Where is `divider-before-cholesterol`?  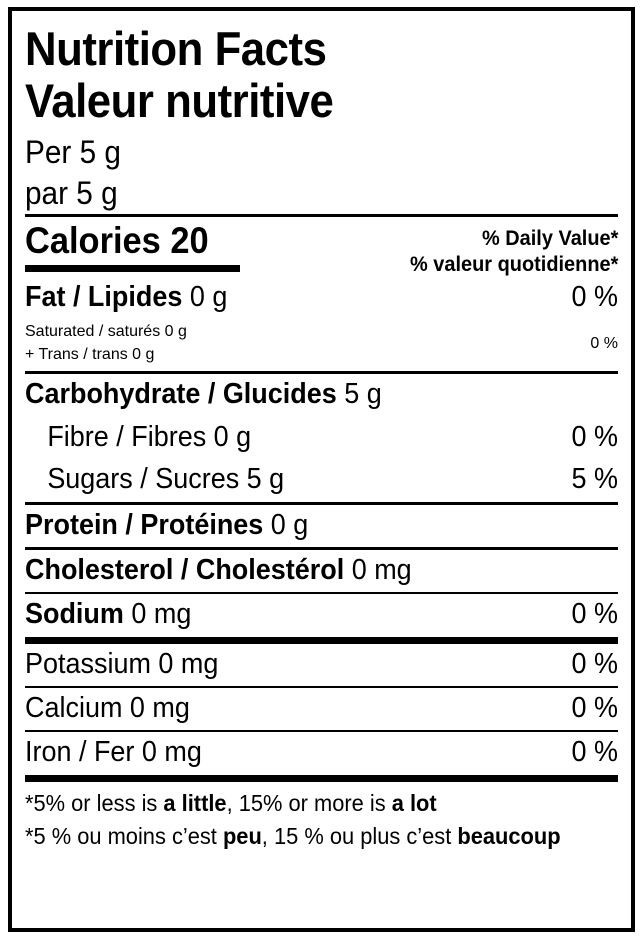 divider-before-cholesterol is located at coordinates (321, 548).